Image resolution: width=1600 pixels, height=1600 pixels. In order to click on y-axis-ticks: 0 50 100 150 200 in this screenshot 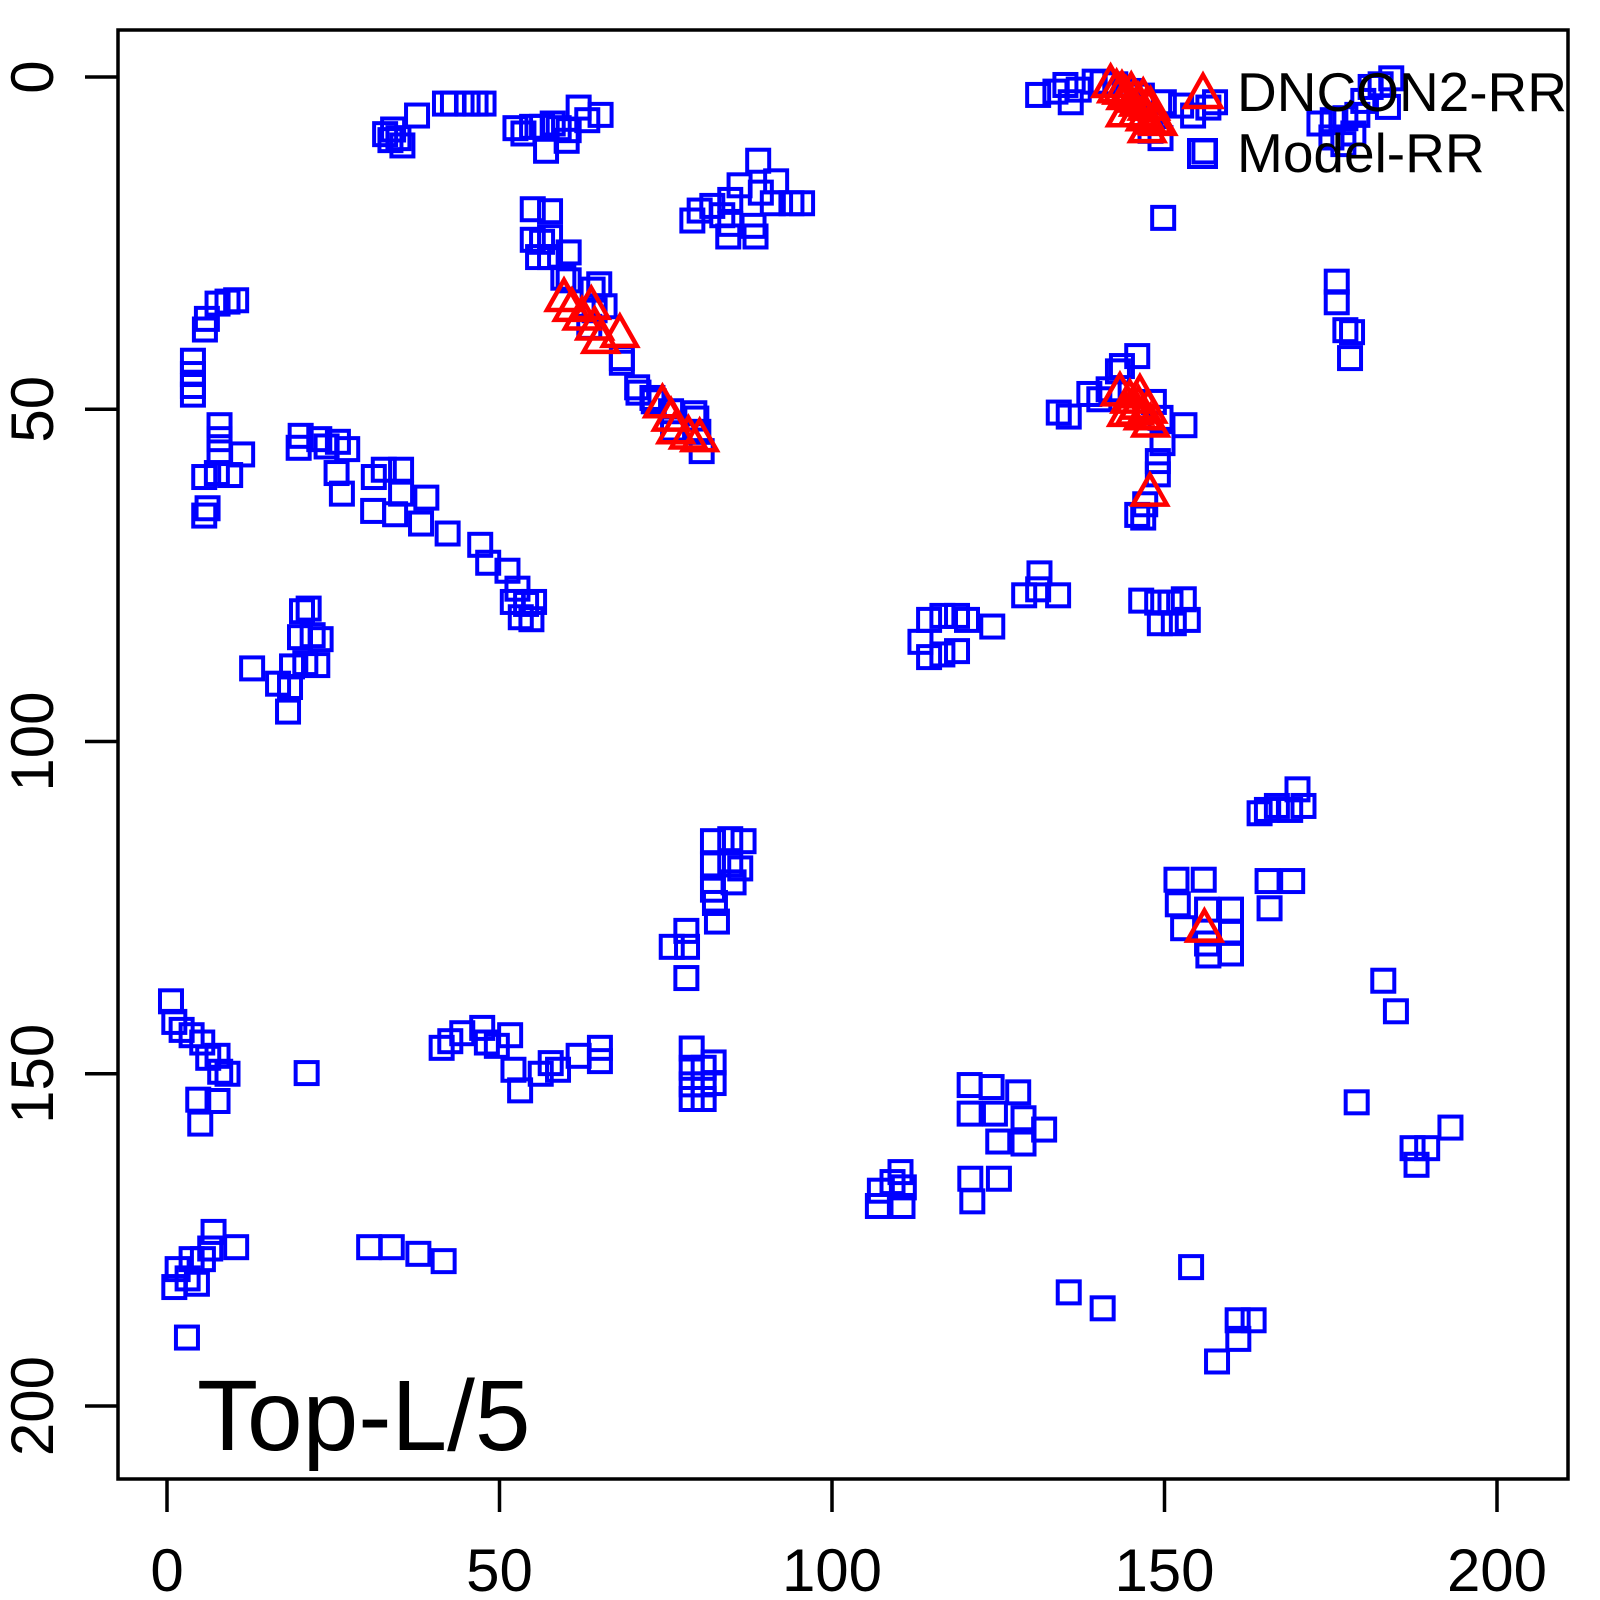, I will do `click(59, 758)`.